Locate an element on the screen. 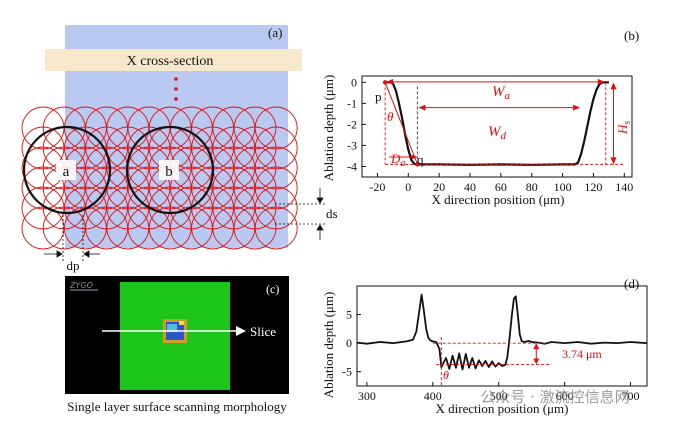 This screenshot has height=425, width=700. ds-dimension is located at coordinates (300, 214).